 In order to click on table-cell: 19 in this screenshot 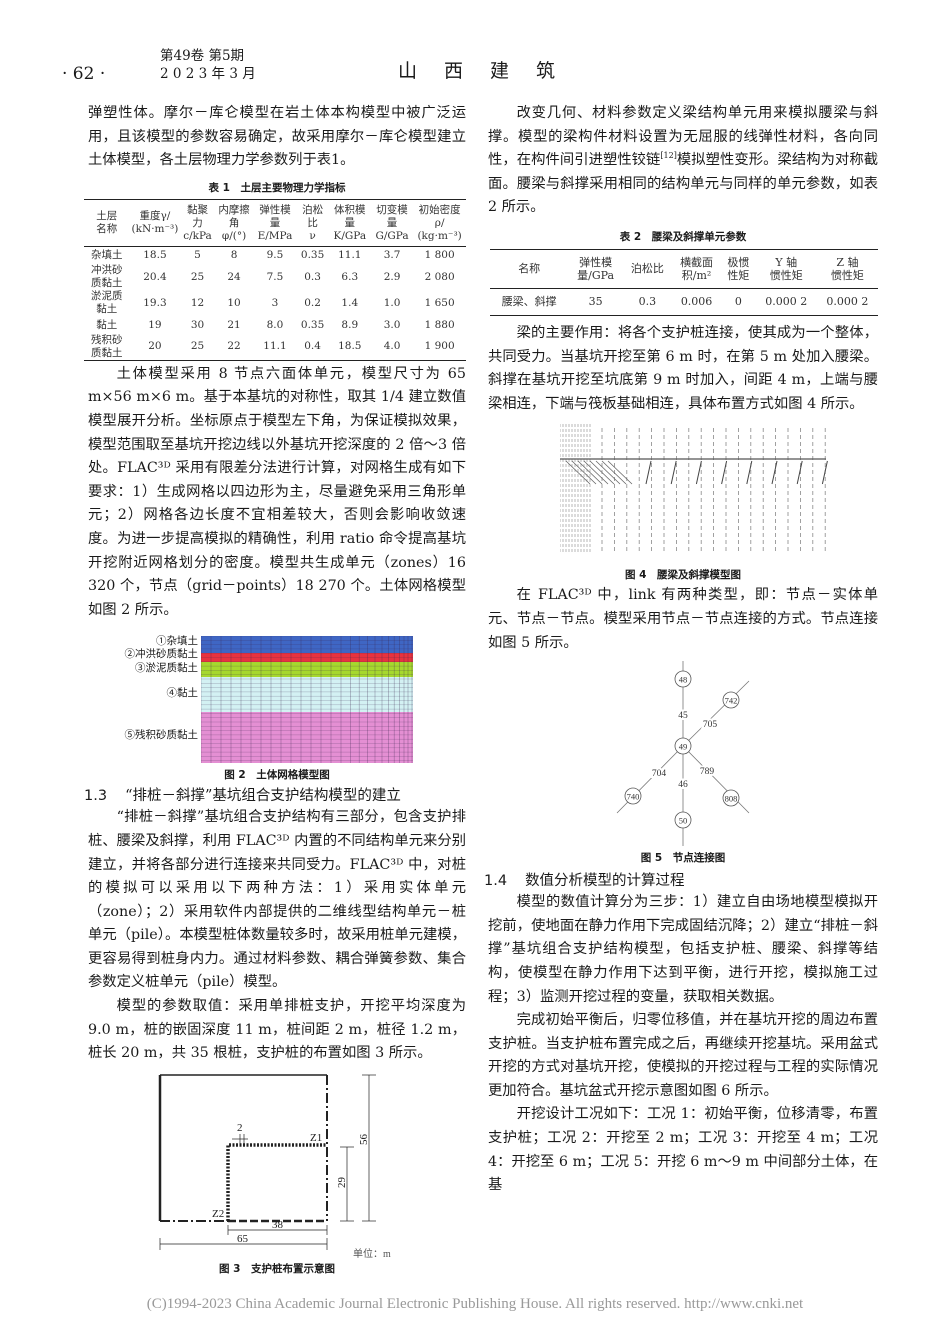, I will do `click(155, 324)`.